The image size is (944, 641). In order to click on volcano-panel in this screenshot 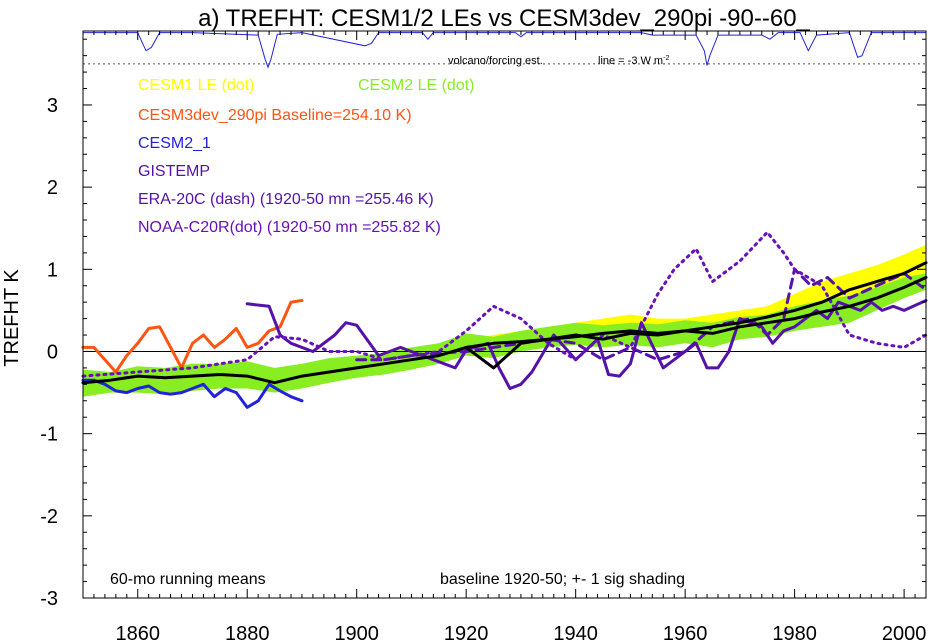, I will do `click(504, 50)`.